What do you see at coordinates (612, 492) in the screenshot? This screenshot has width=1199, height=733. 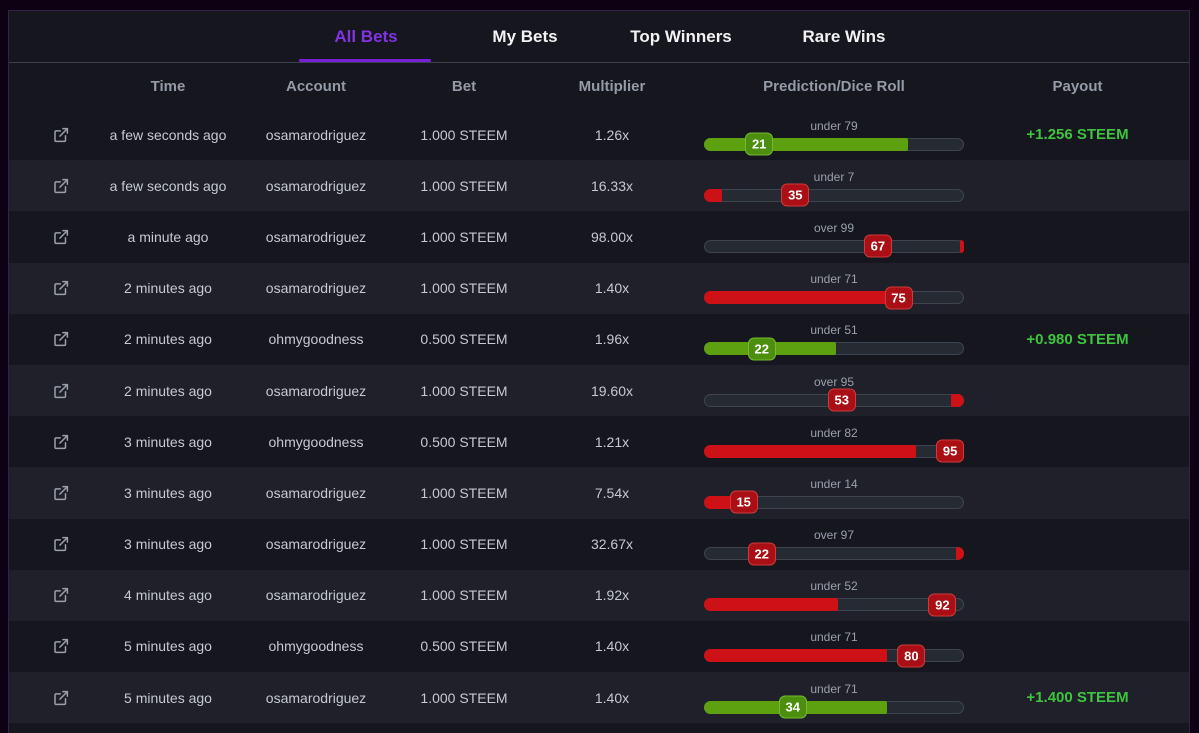 I see `bet-multiplier: 7.54x` at bounding box center [612, 492].